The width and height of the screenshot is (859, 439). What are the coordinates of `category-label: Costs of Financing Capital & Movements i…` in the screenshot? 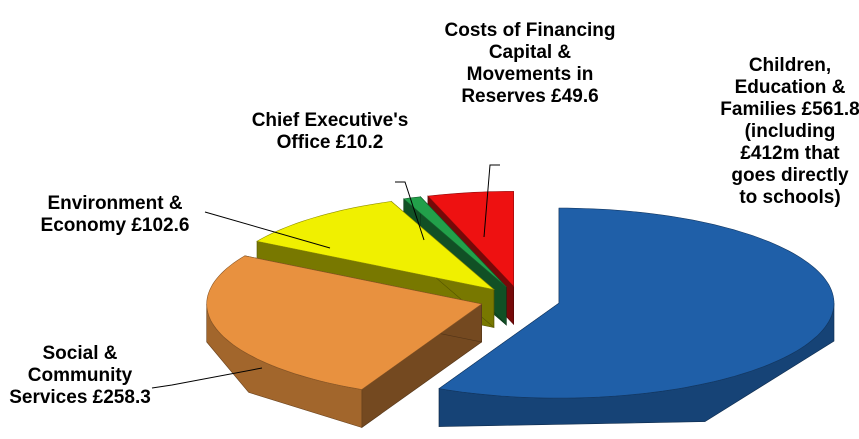 It's located at (530, 63).